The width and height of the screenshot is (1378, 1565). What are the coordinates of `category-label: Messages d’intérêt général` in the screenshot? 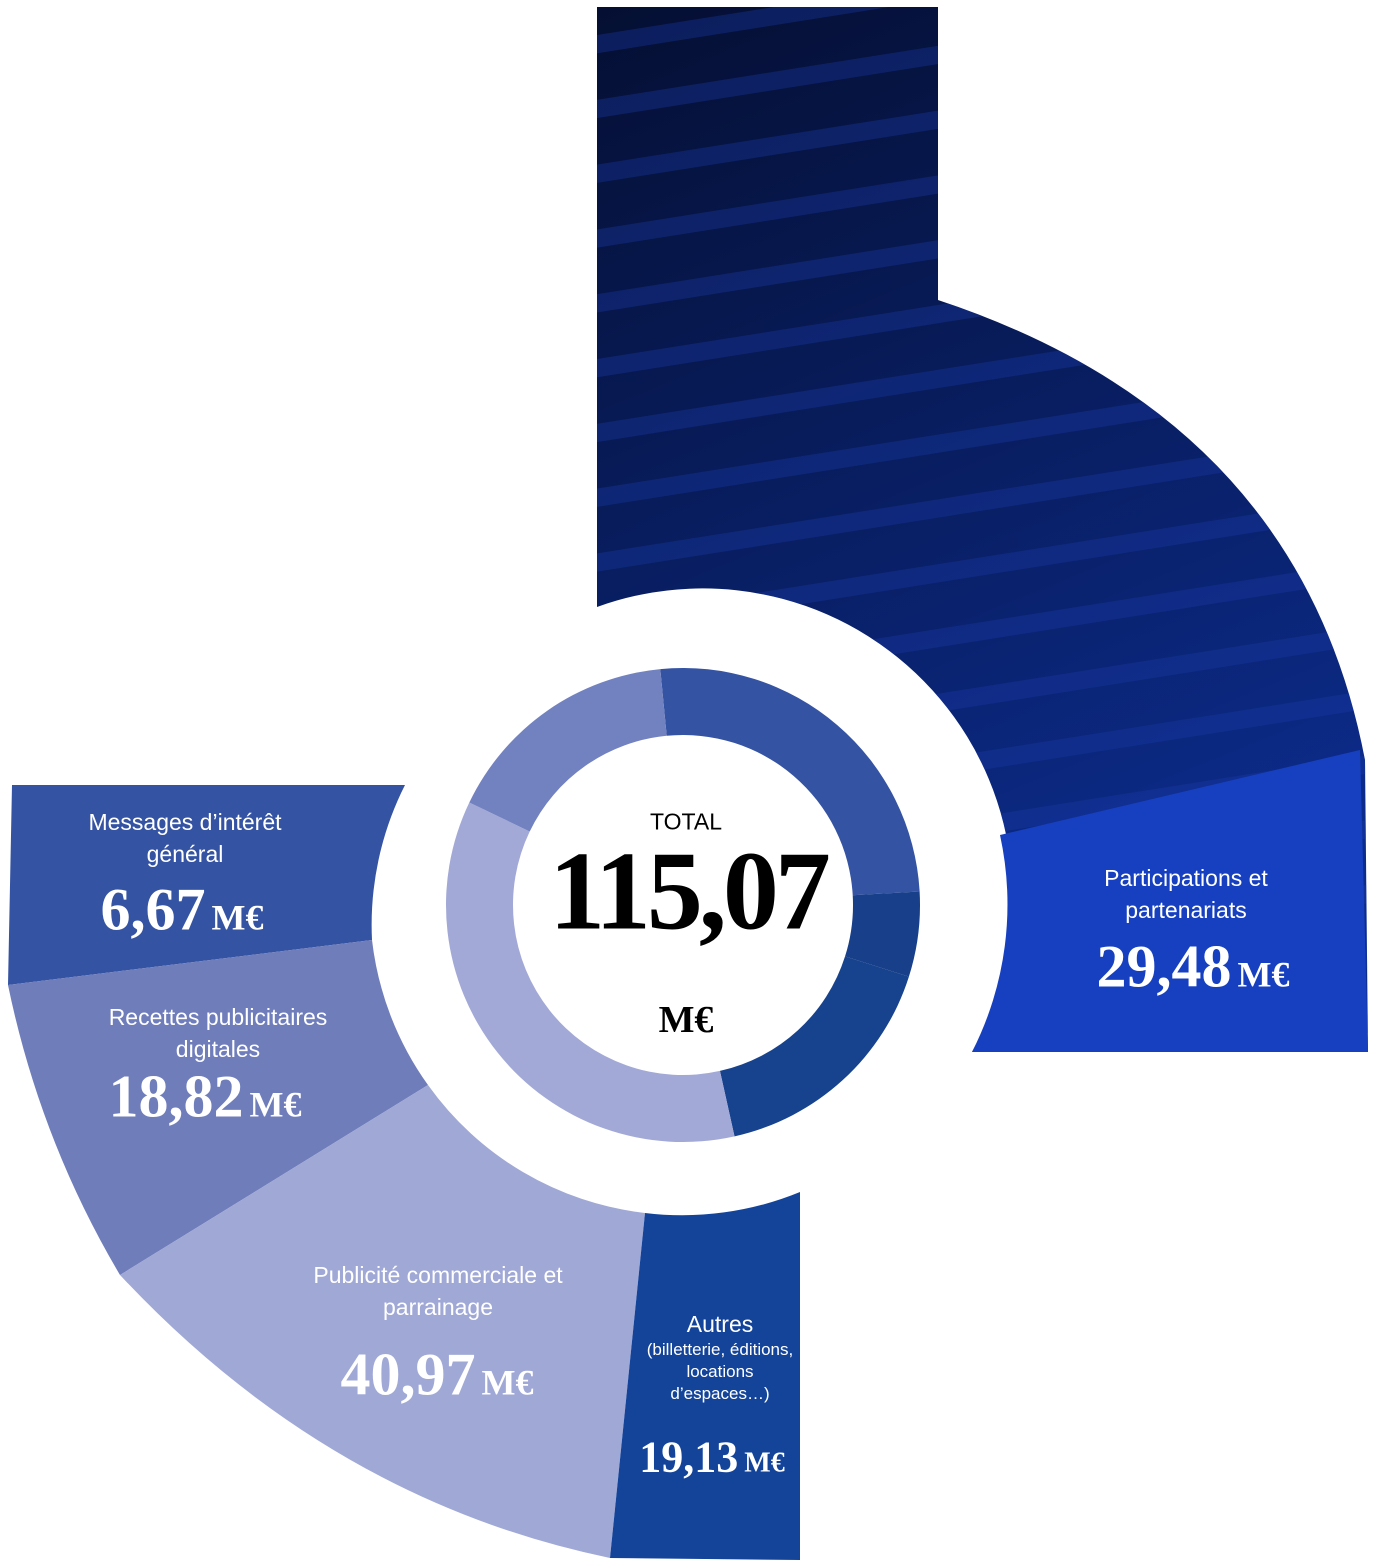 It's located at (185, 838).